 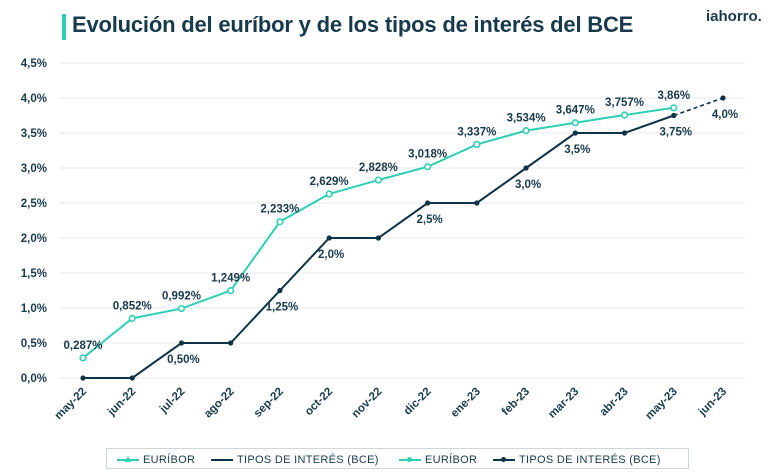 I want to click on y-tick-label: 0,0%, so click(x=34, y=379).